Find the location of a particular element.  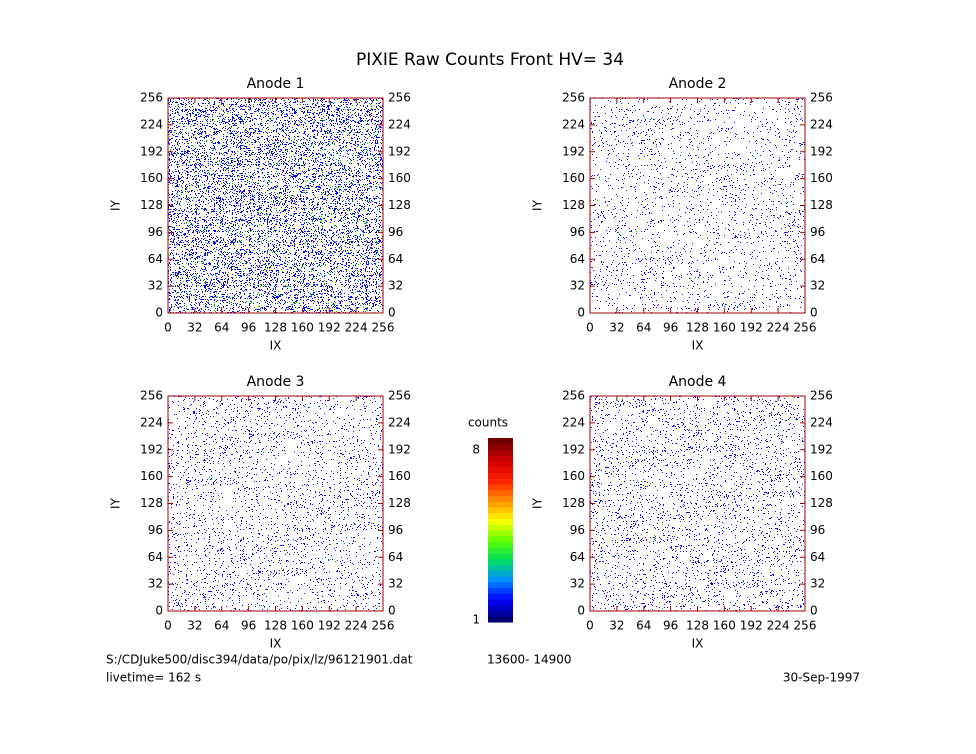

frame-range: 13600- 14900 is located at coordinates (529, 660).